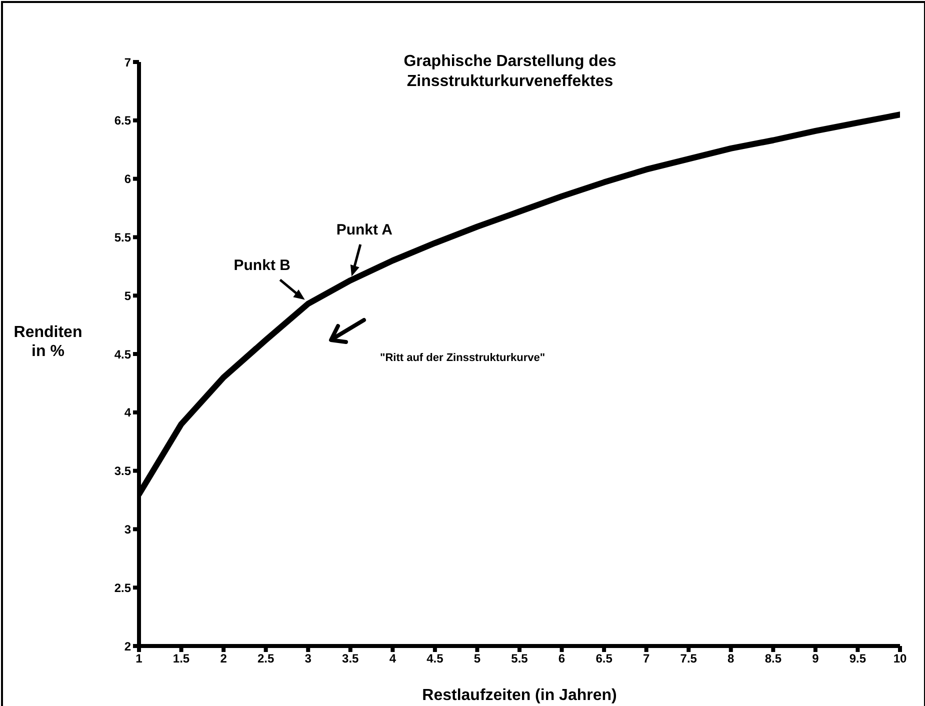  What do you see at coordinates (181, 659) in the screenshot?
I see `x-tick-label: 1.5` at bounding box center [181, 659].